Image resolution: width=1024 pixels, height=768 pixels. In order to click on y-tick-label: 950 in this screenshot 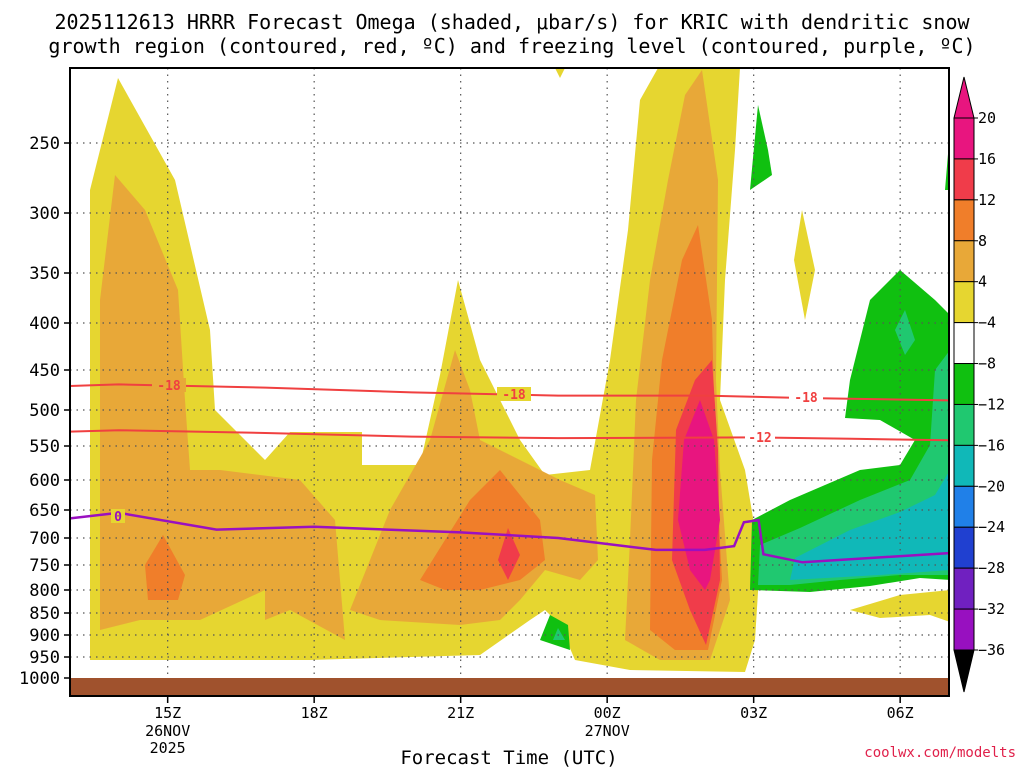, I will do `click(44, 658)`.